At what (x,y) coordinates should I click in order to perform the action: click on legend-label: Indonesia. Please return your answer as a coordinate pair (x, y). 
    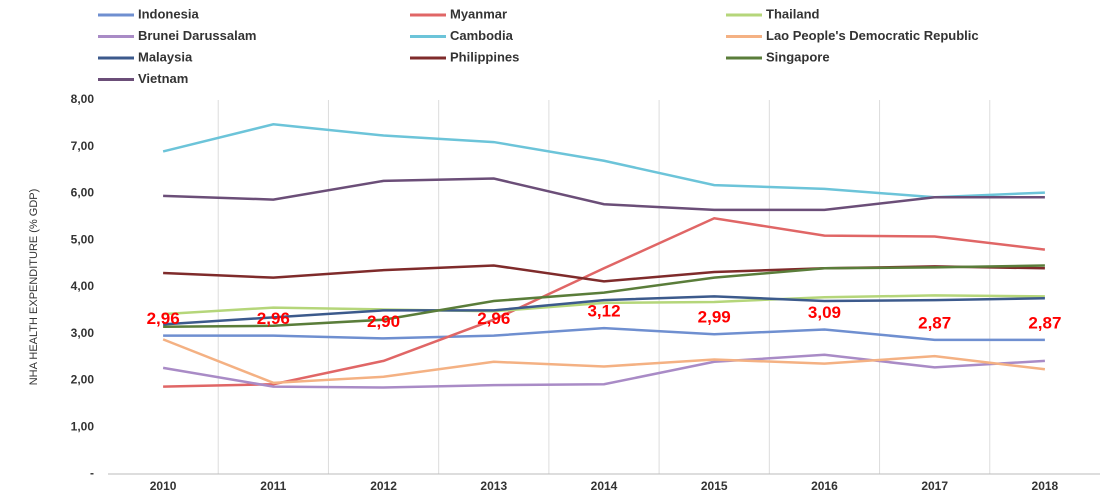
    Looking at the image, I should click on (168, 13).